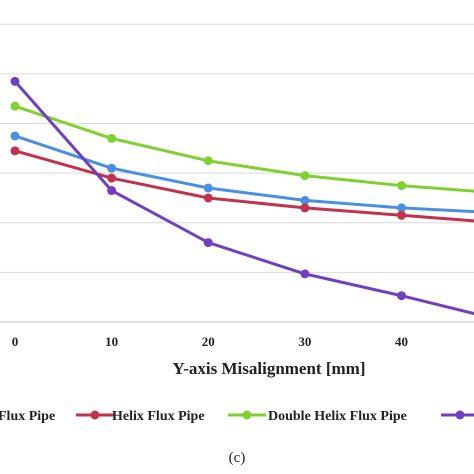  Describe the element at coordinates (111, 341) in the screenshot. I see `x-tick-label: 10` at that location.